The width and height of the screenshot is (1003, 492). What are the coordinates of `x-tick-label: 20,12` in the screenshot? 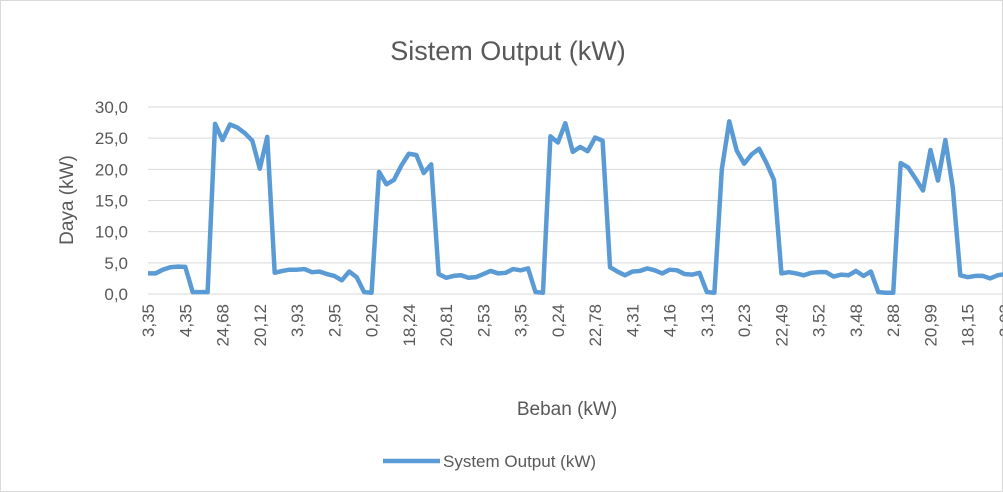 It's located at (260, 325).